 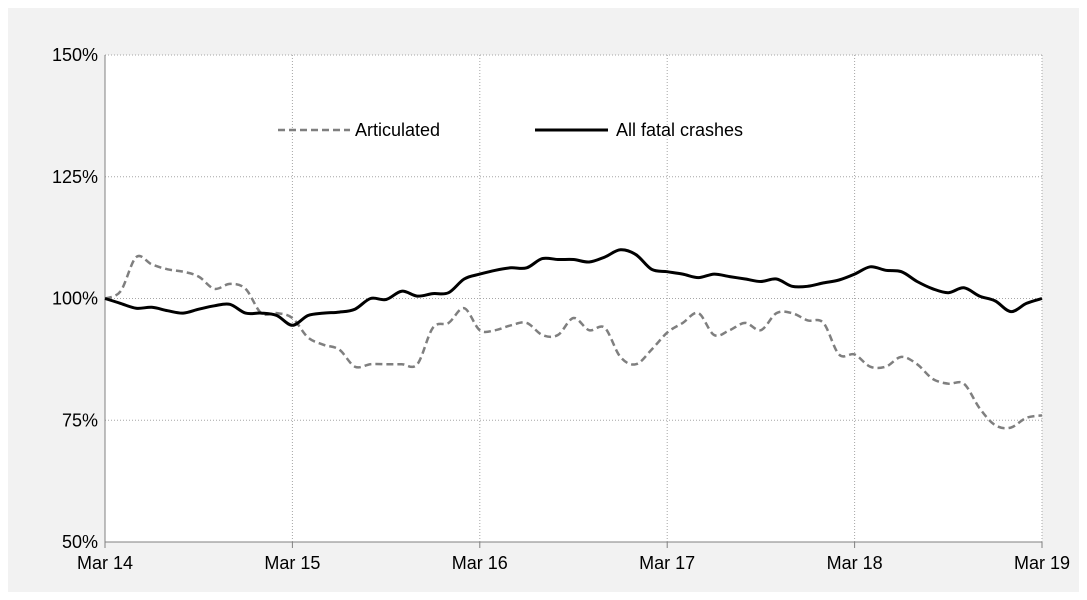 I want to click on y-tick-label: 100%, so click(x=75, y=299).